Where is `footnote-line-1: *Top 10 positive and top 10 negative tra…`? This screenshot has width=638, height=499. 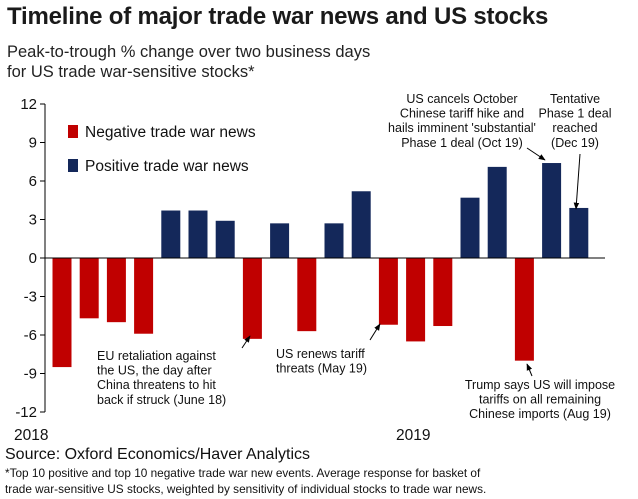
footnote-line-1: *Top 10 positive and top 10 negative tra… is located at coordinates (243, 473).